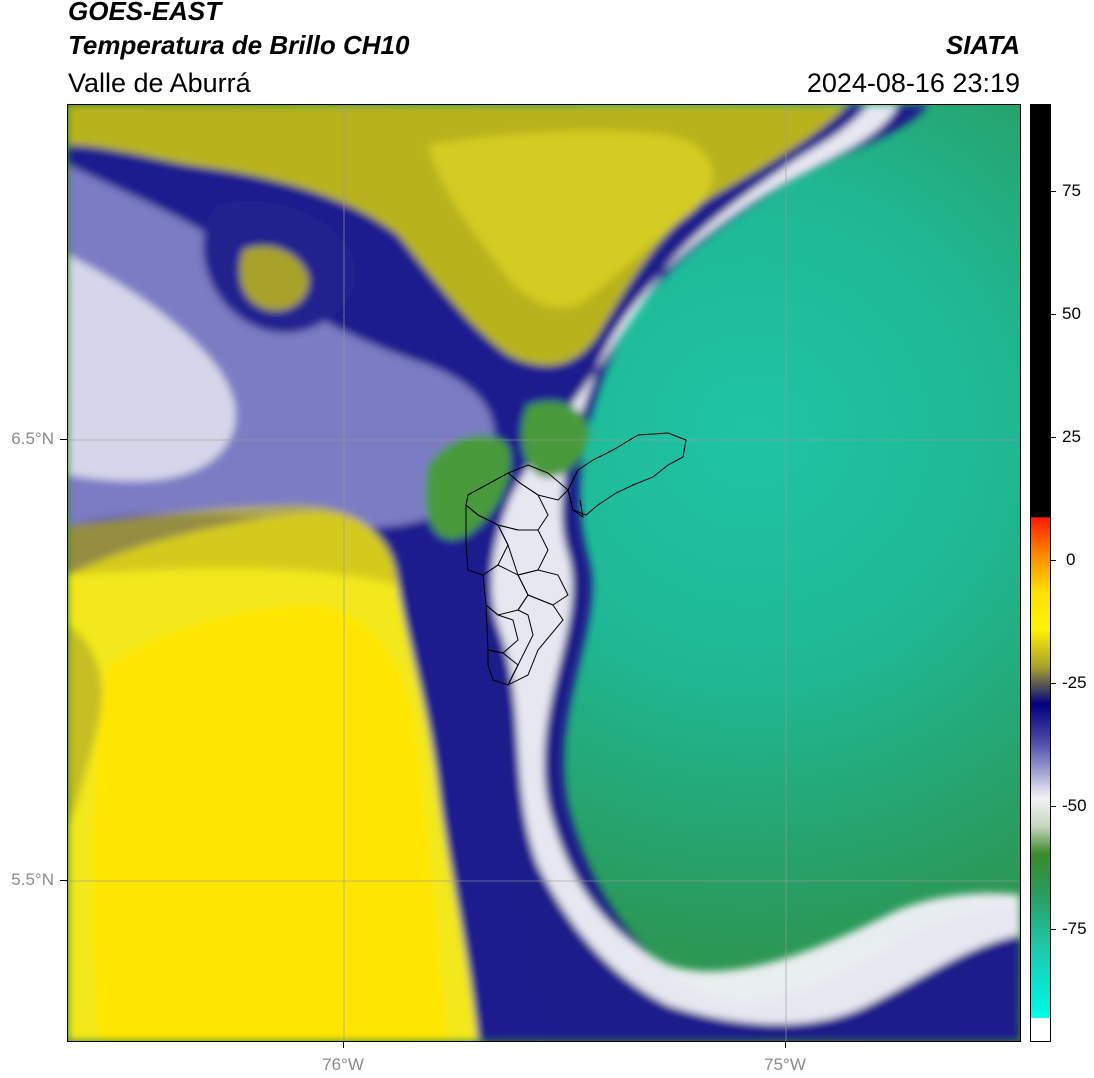 The height and width of the screenshot is (1078, 1094). I want to click on green-central-blob, so click(468, 487).